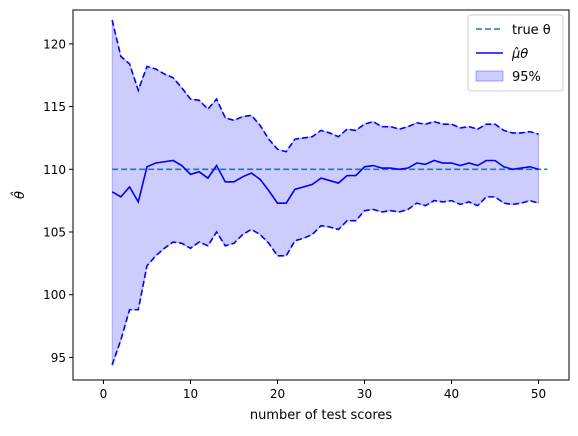 The height and width of the screenshot is (436, 578). What do you see at coordinates (325, 182) in the screenshot?
I see `estimate-line` at bounding box center [325, 182].